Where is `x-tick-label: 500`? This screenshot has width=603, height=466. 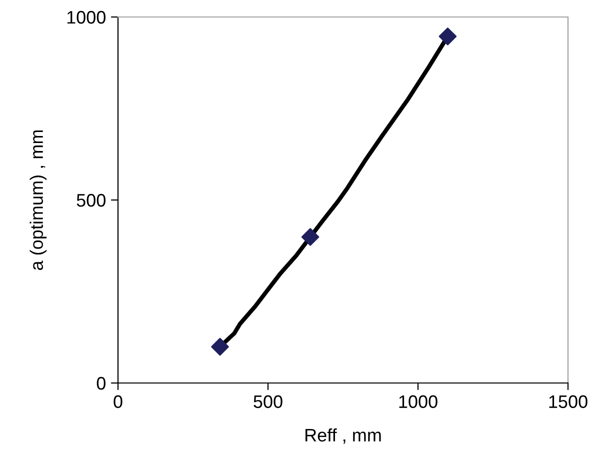
x-tick-label: 500 is located at coordinates (268, 401).